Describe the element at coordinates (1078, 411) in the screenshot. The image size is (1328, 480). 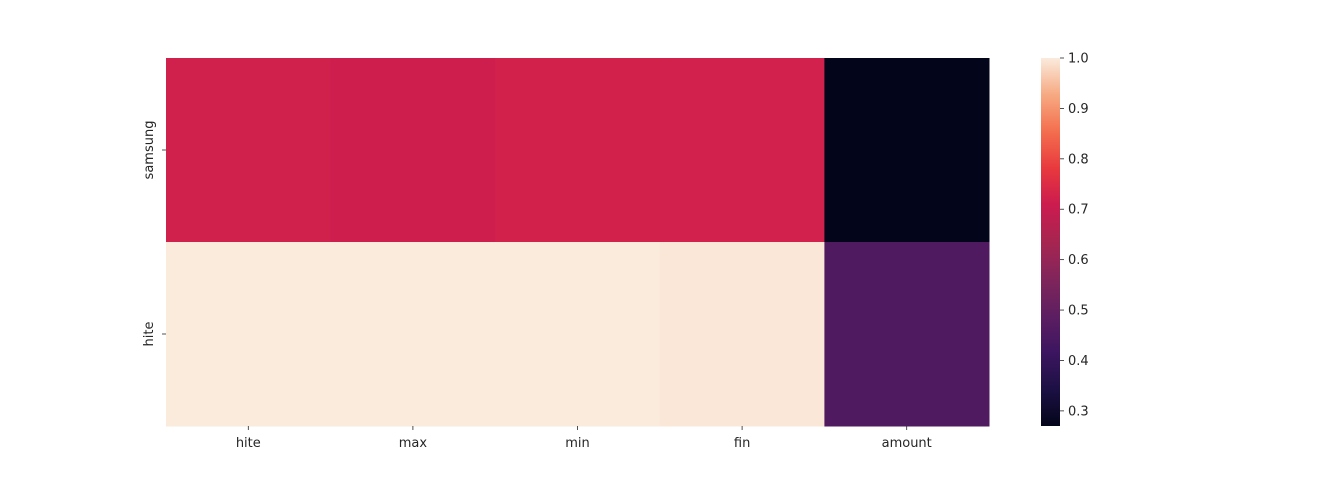
I see `colorbar-tick-label: 0.3` at that location.